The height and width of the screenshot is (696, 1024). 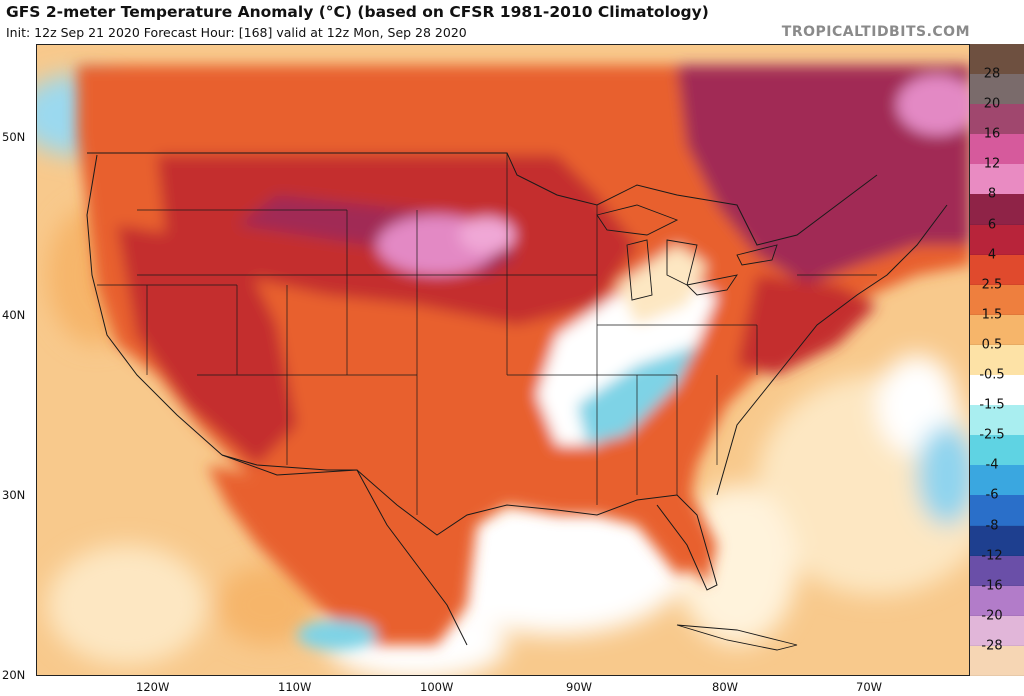 I want to click on lon-label-90w: 90W, so click(x=579, y=687).